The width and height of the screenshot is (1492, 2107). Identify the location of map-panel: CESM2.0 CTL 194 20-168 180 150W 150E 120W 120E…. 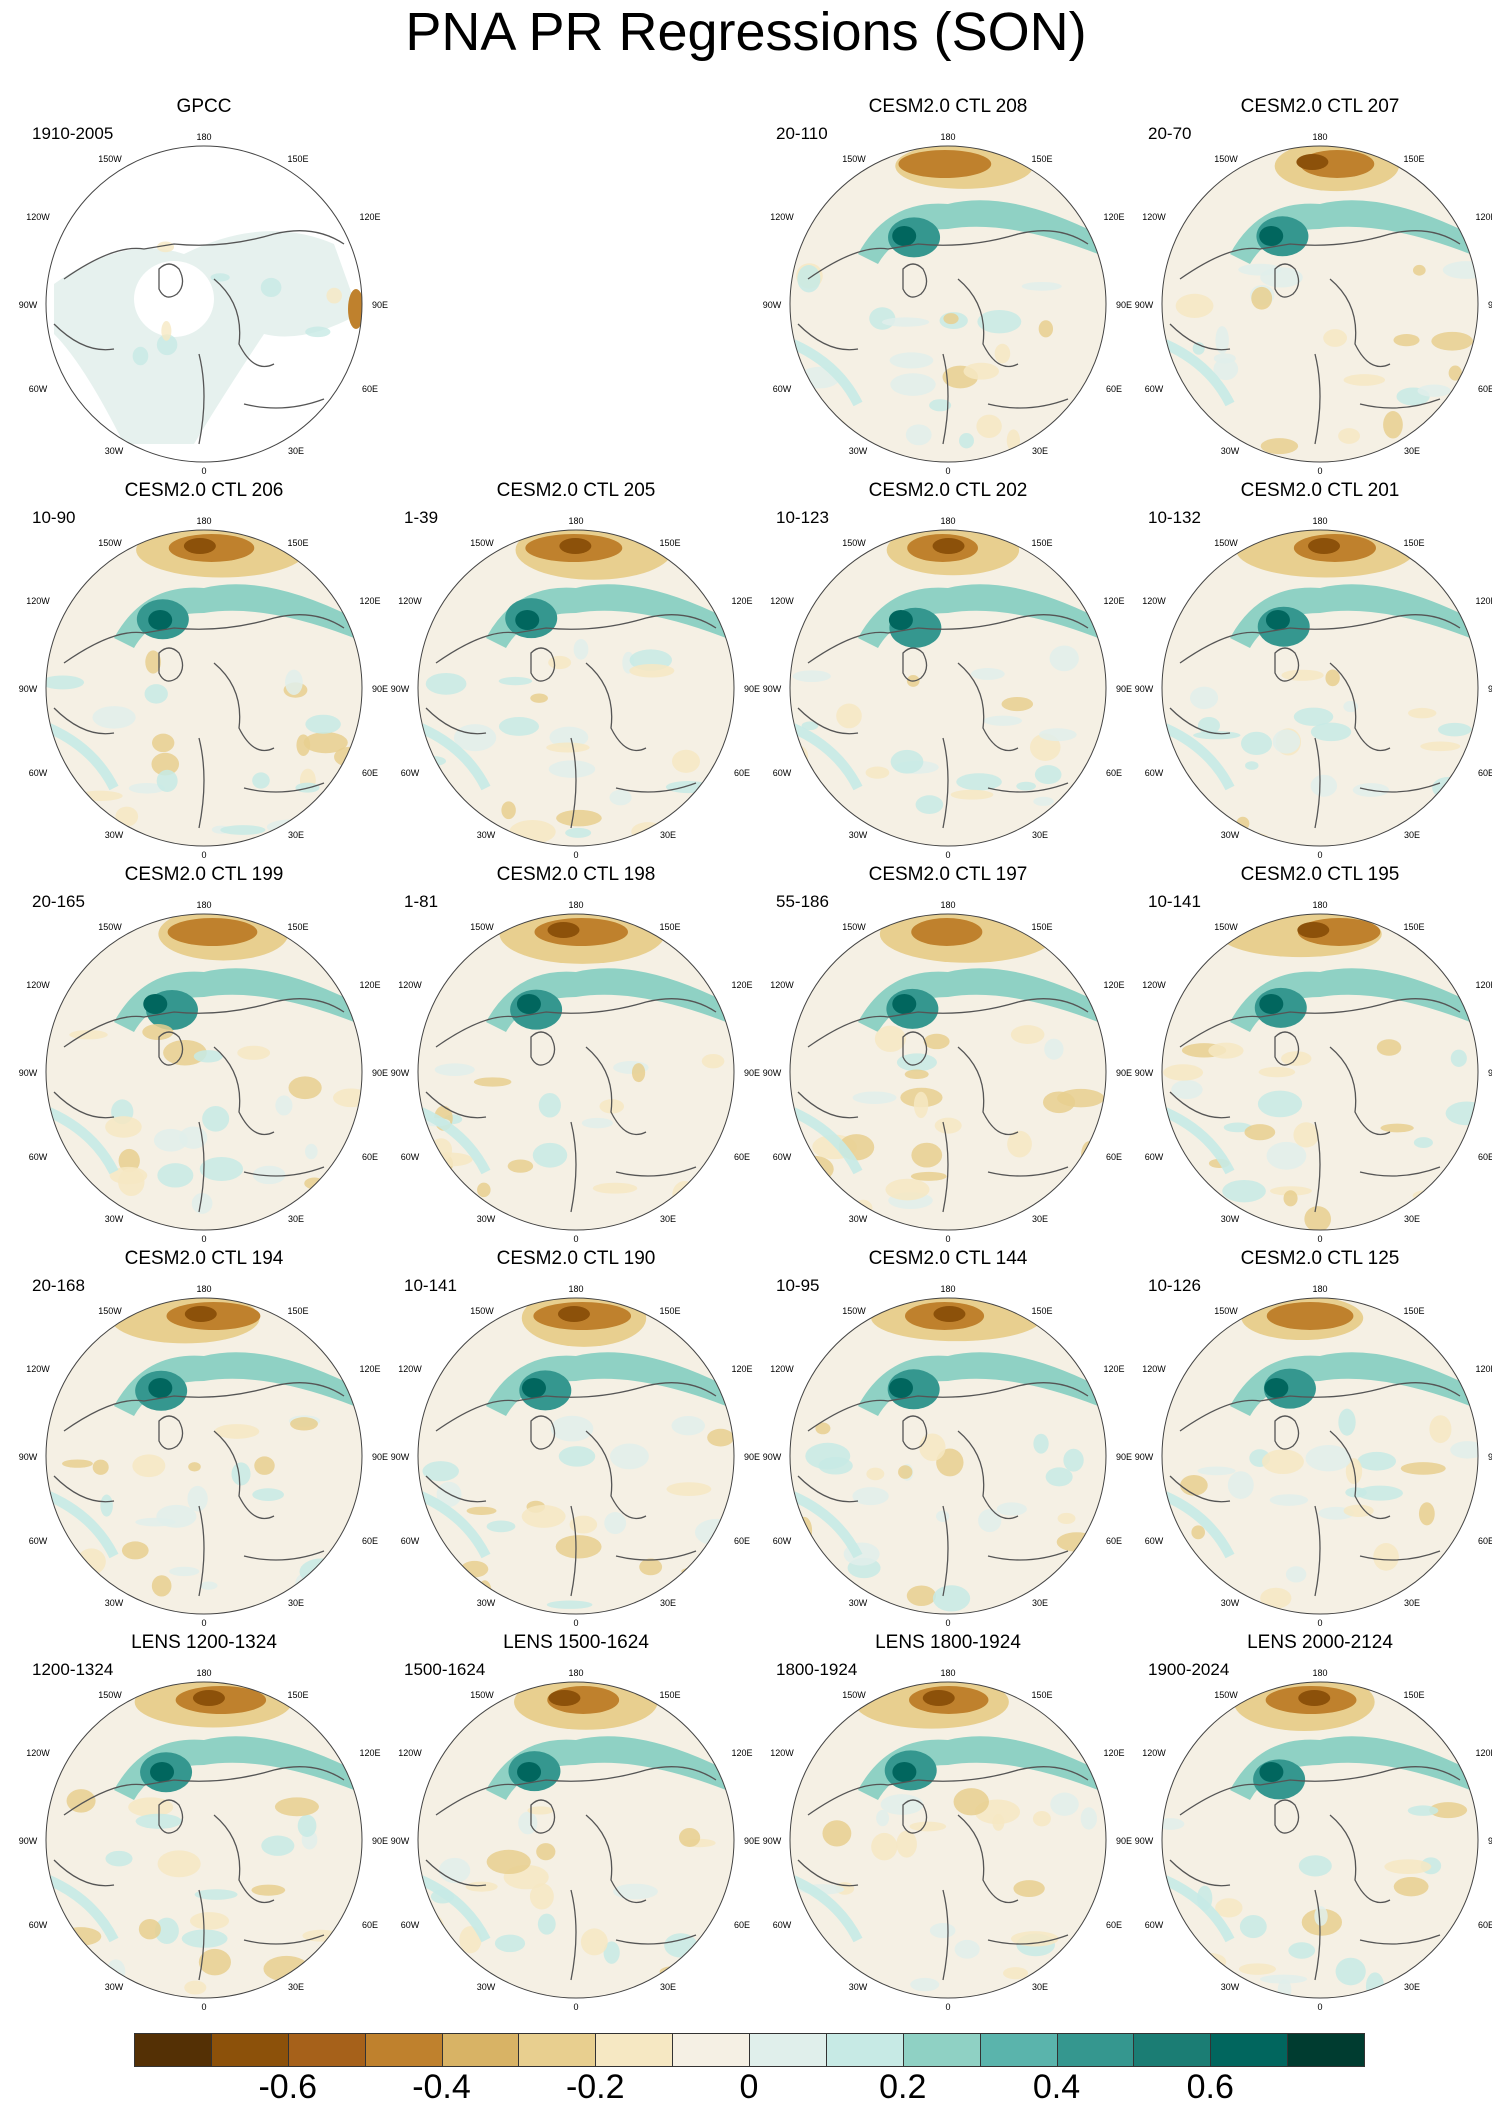
(204, 1438).